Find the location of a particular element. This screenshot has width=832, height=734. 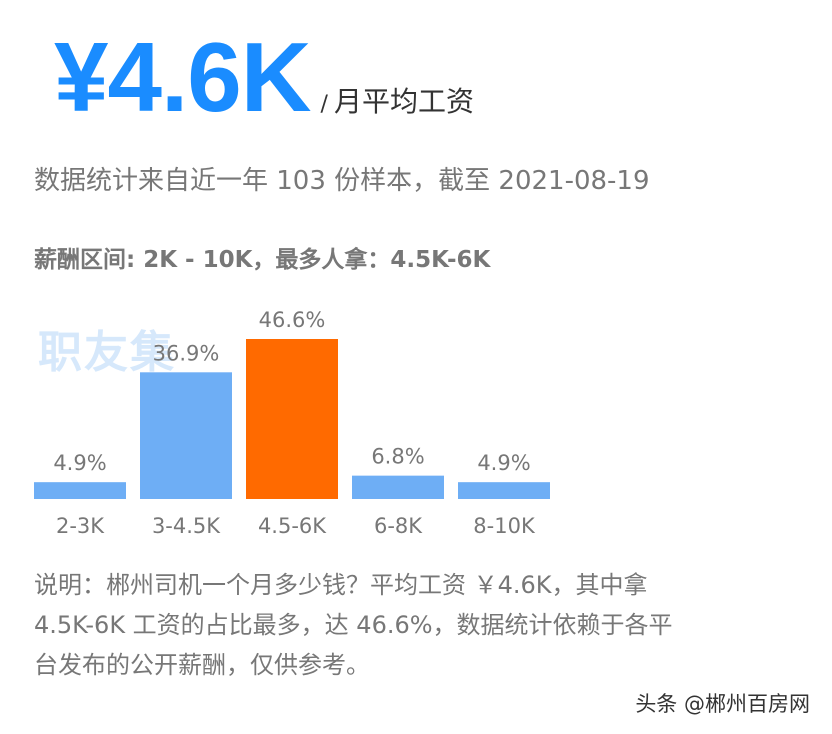

data-label-6-8K: 6.8% is located at coordinates (397, 457).